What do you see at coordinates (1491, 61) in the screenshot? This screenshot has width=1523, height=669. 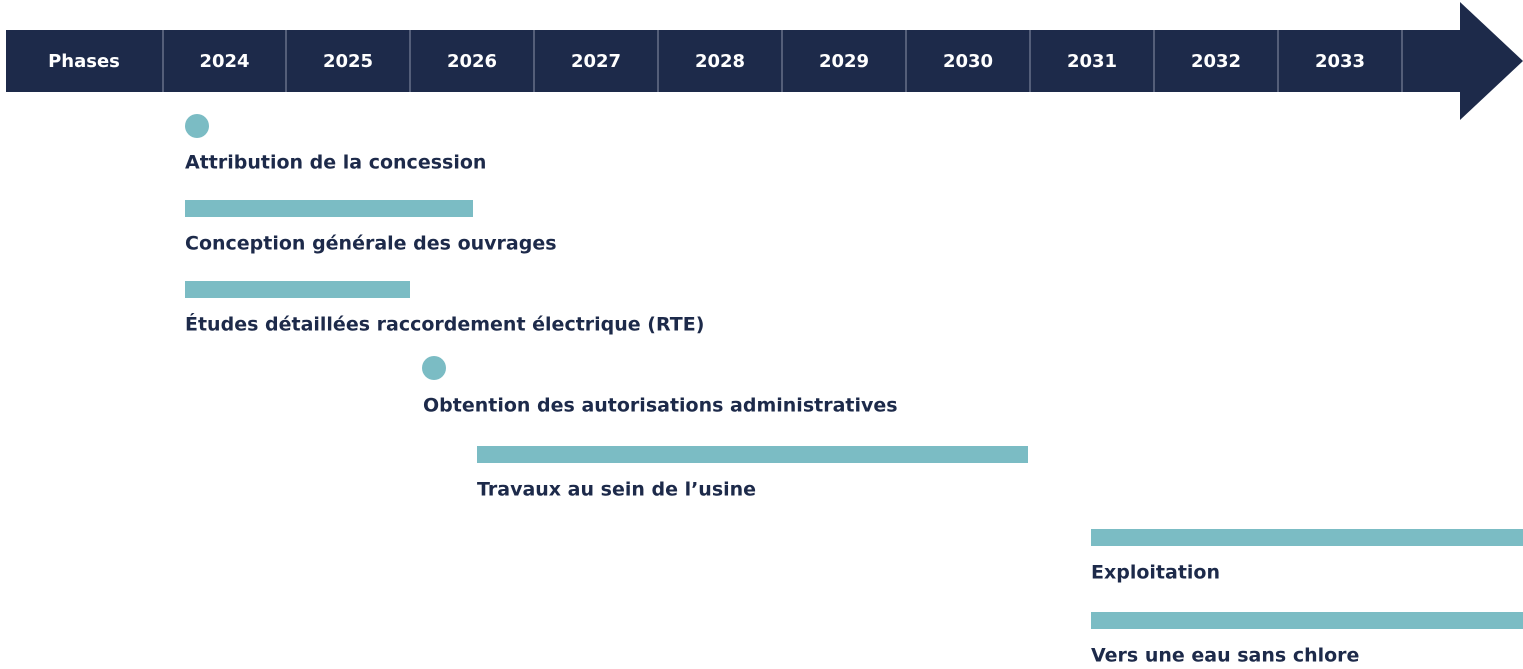 I see `header-arrow` at bounding box center [1491, 61].